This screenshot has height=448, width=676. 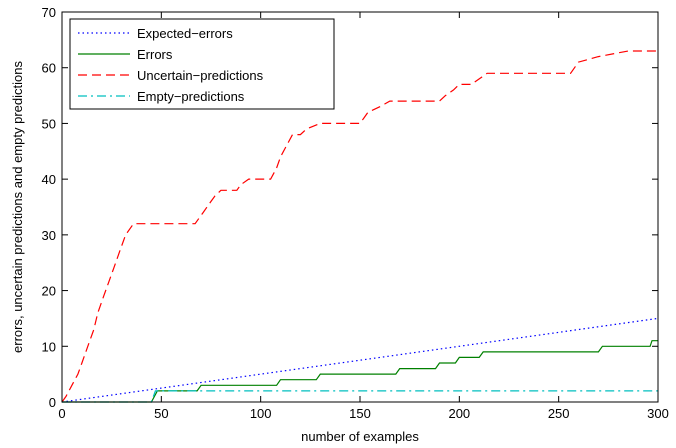 What do you see at coordinates (49, 179) in the screenshot?
I see `y-tick-label: 40` at bounding box center [49, 179].